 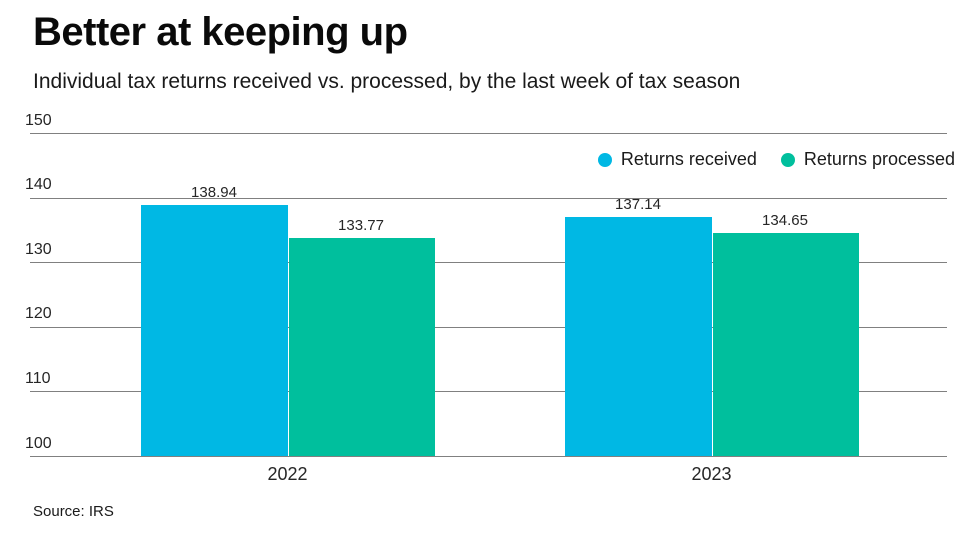 I want to click on bar-value-label: 133.77, so click(x=361, y=226).